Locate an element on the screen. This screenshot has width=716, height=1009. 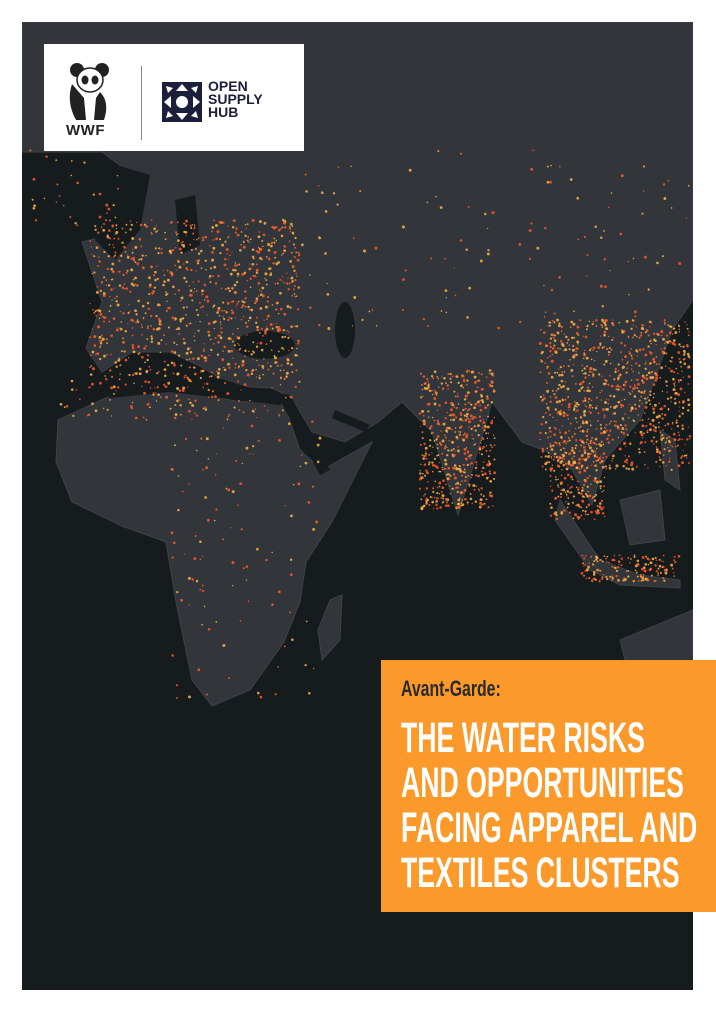
partner-logos: WWF OPEN SUPPLY HUB is located at coordinates (174, 97).